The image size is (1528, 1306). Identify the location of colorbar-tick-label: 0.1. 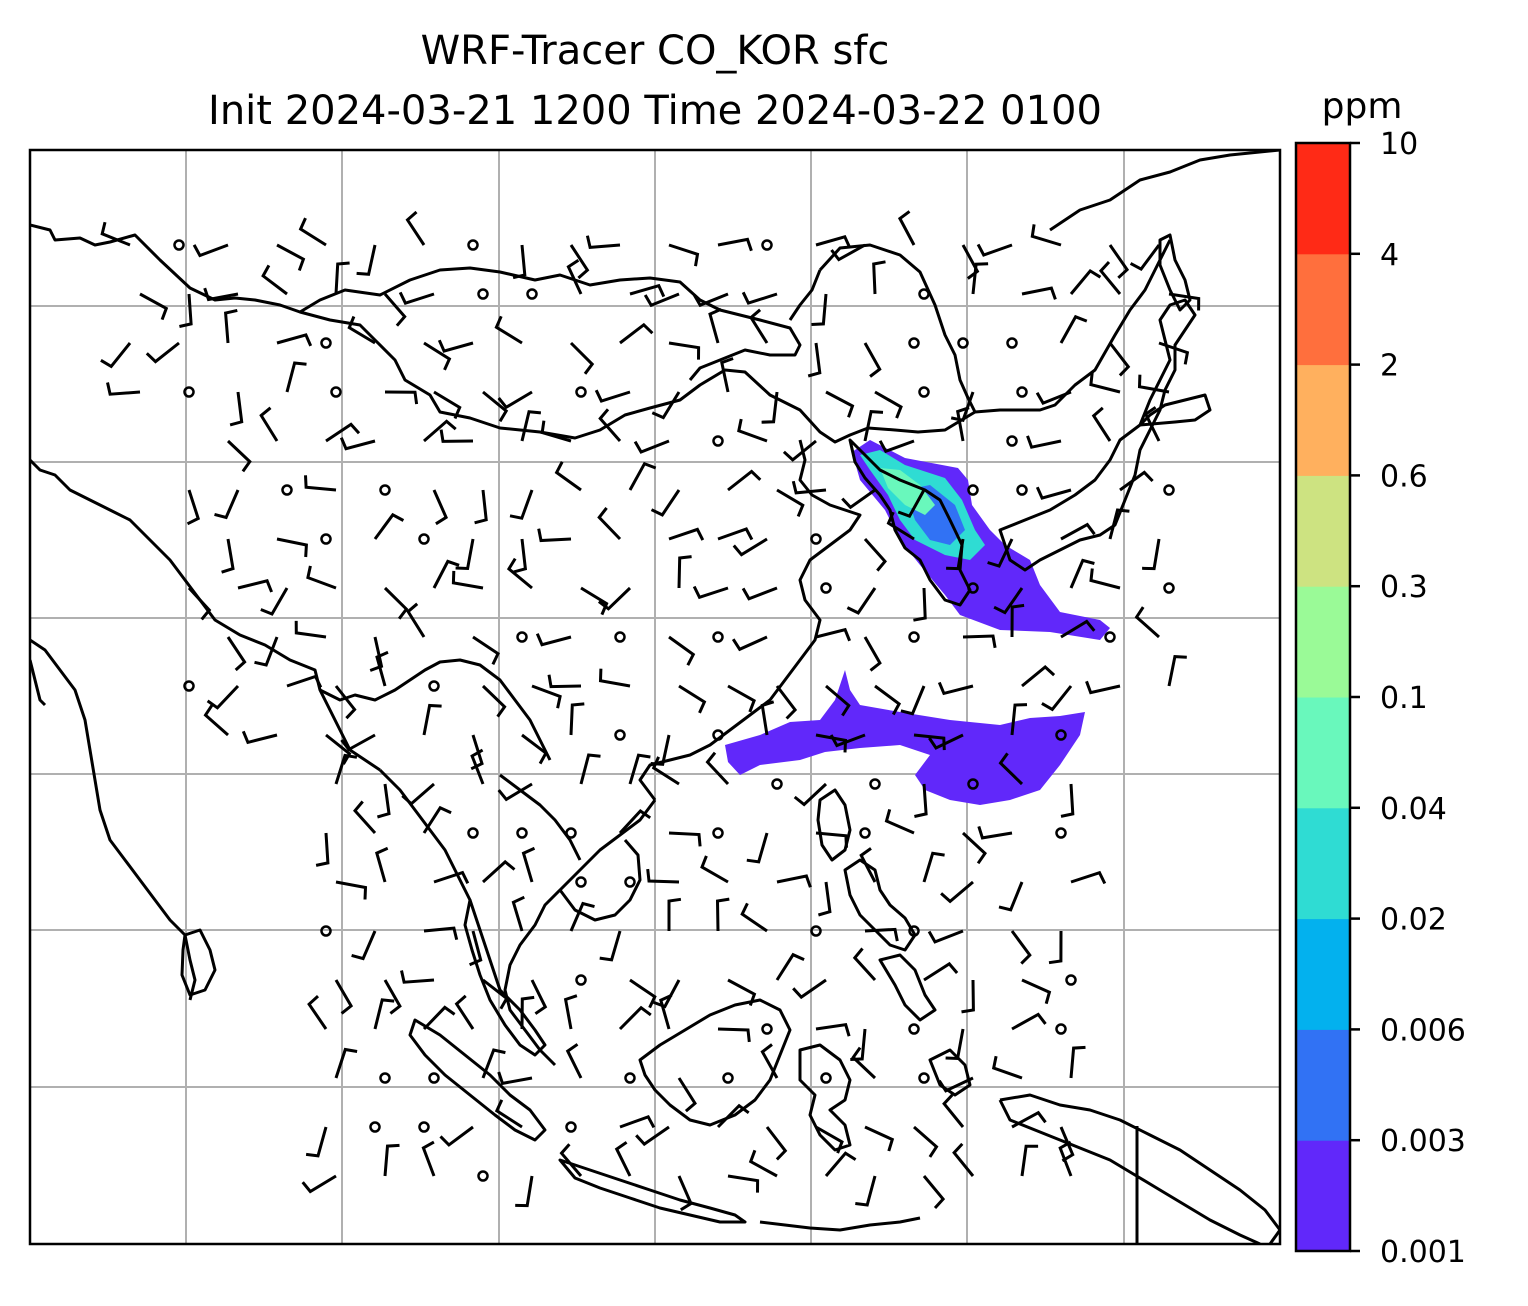
(1404, 698).